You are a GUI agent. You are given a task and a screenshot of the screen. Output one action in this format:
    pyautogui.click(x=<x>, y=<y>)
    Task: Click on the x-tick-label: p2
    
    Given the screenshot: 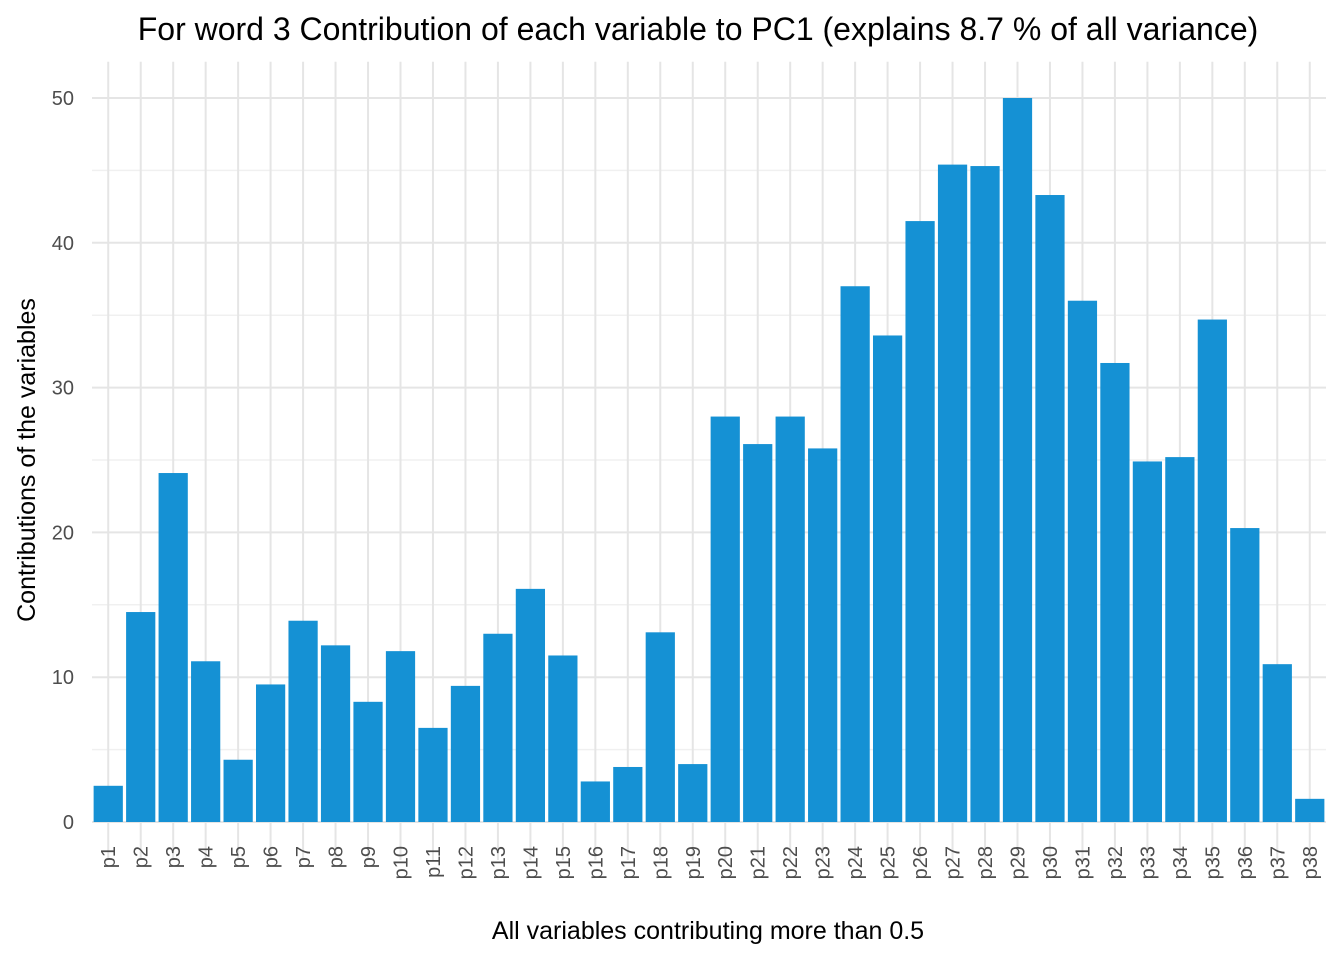 What is the action you would take?
    pyautogui.click(x=142, y=857)
    